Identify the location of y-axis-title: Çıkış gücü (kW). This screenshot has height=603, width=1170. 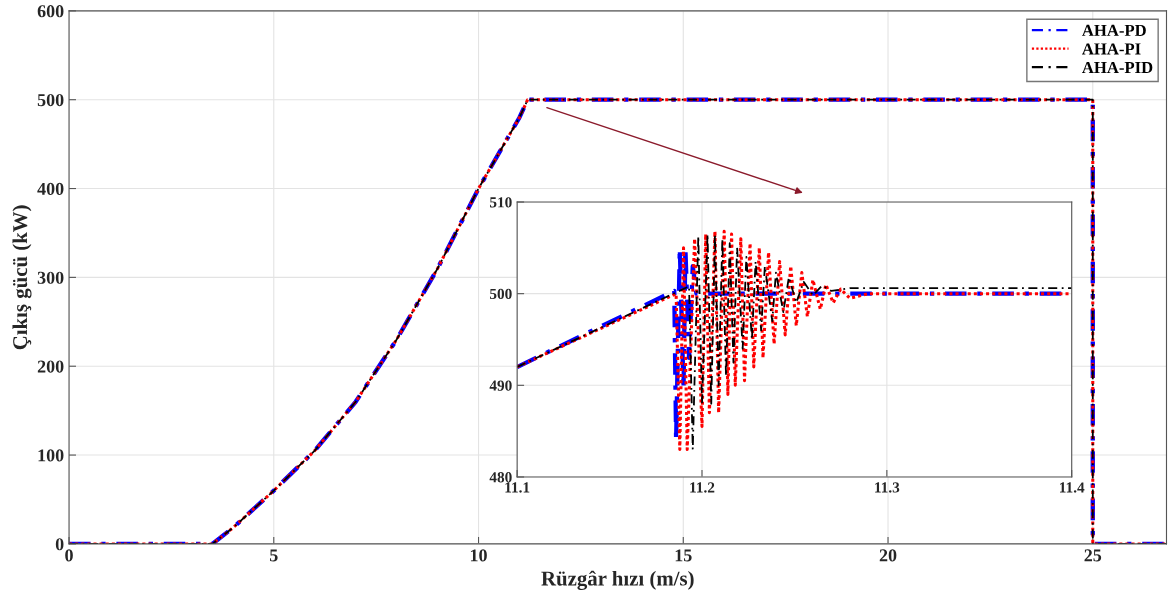
(22, 277).